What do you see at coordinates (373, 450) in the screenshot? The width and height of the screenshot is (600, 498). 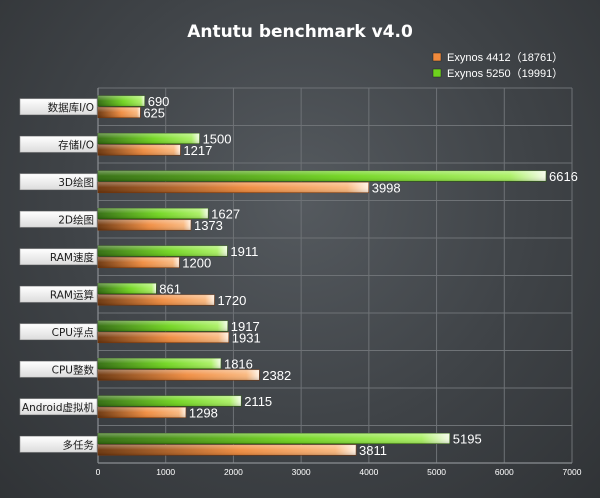 I see `data-label: 3811` at bounding box center [373, 450].